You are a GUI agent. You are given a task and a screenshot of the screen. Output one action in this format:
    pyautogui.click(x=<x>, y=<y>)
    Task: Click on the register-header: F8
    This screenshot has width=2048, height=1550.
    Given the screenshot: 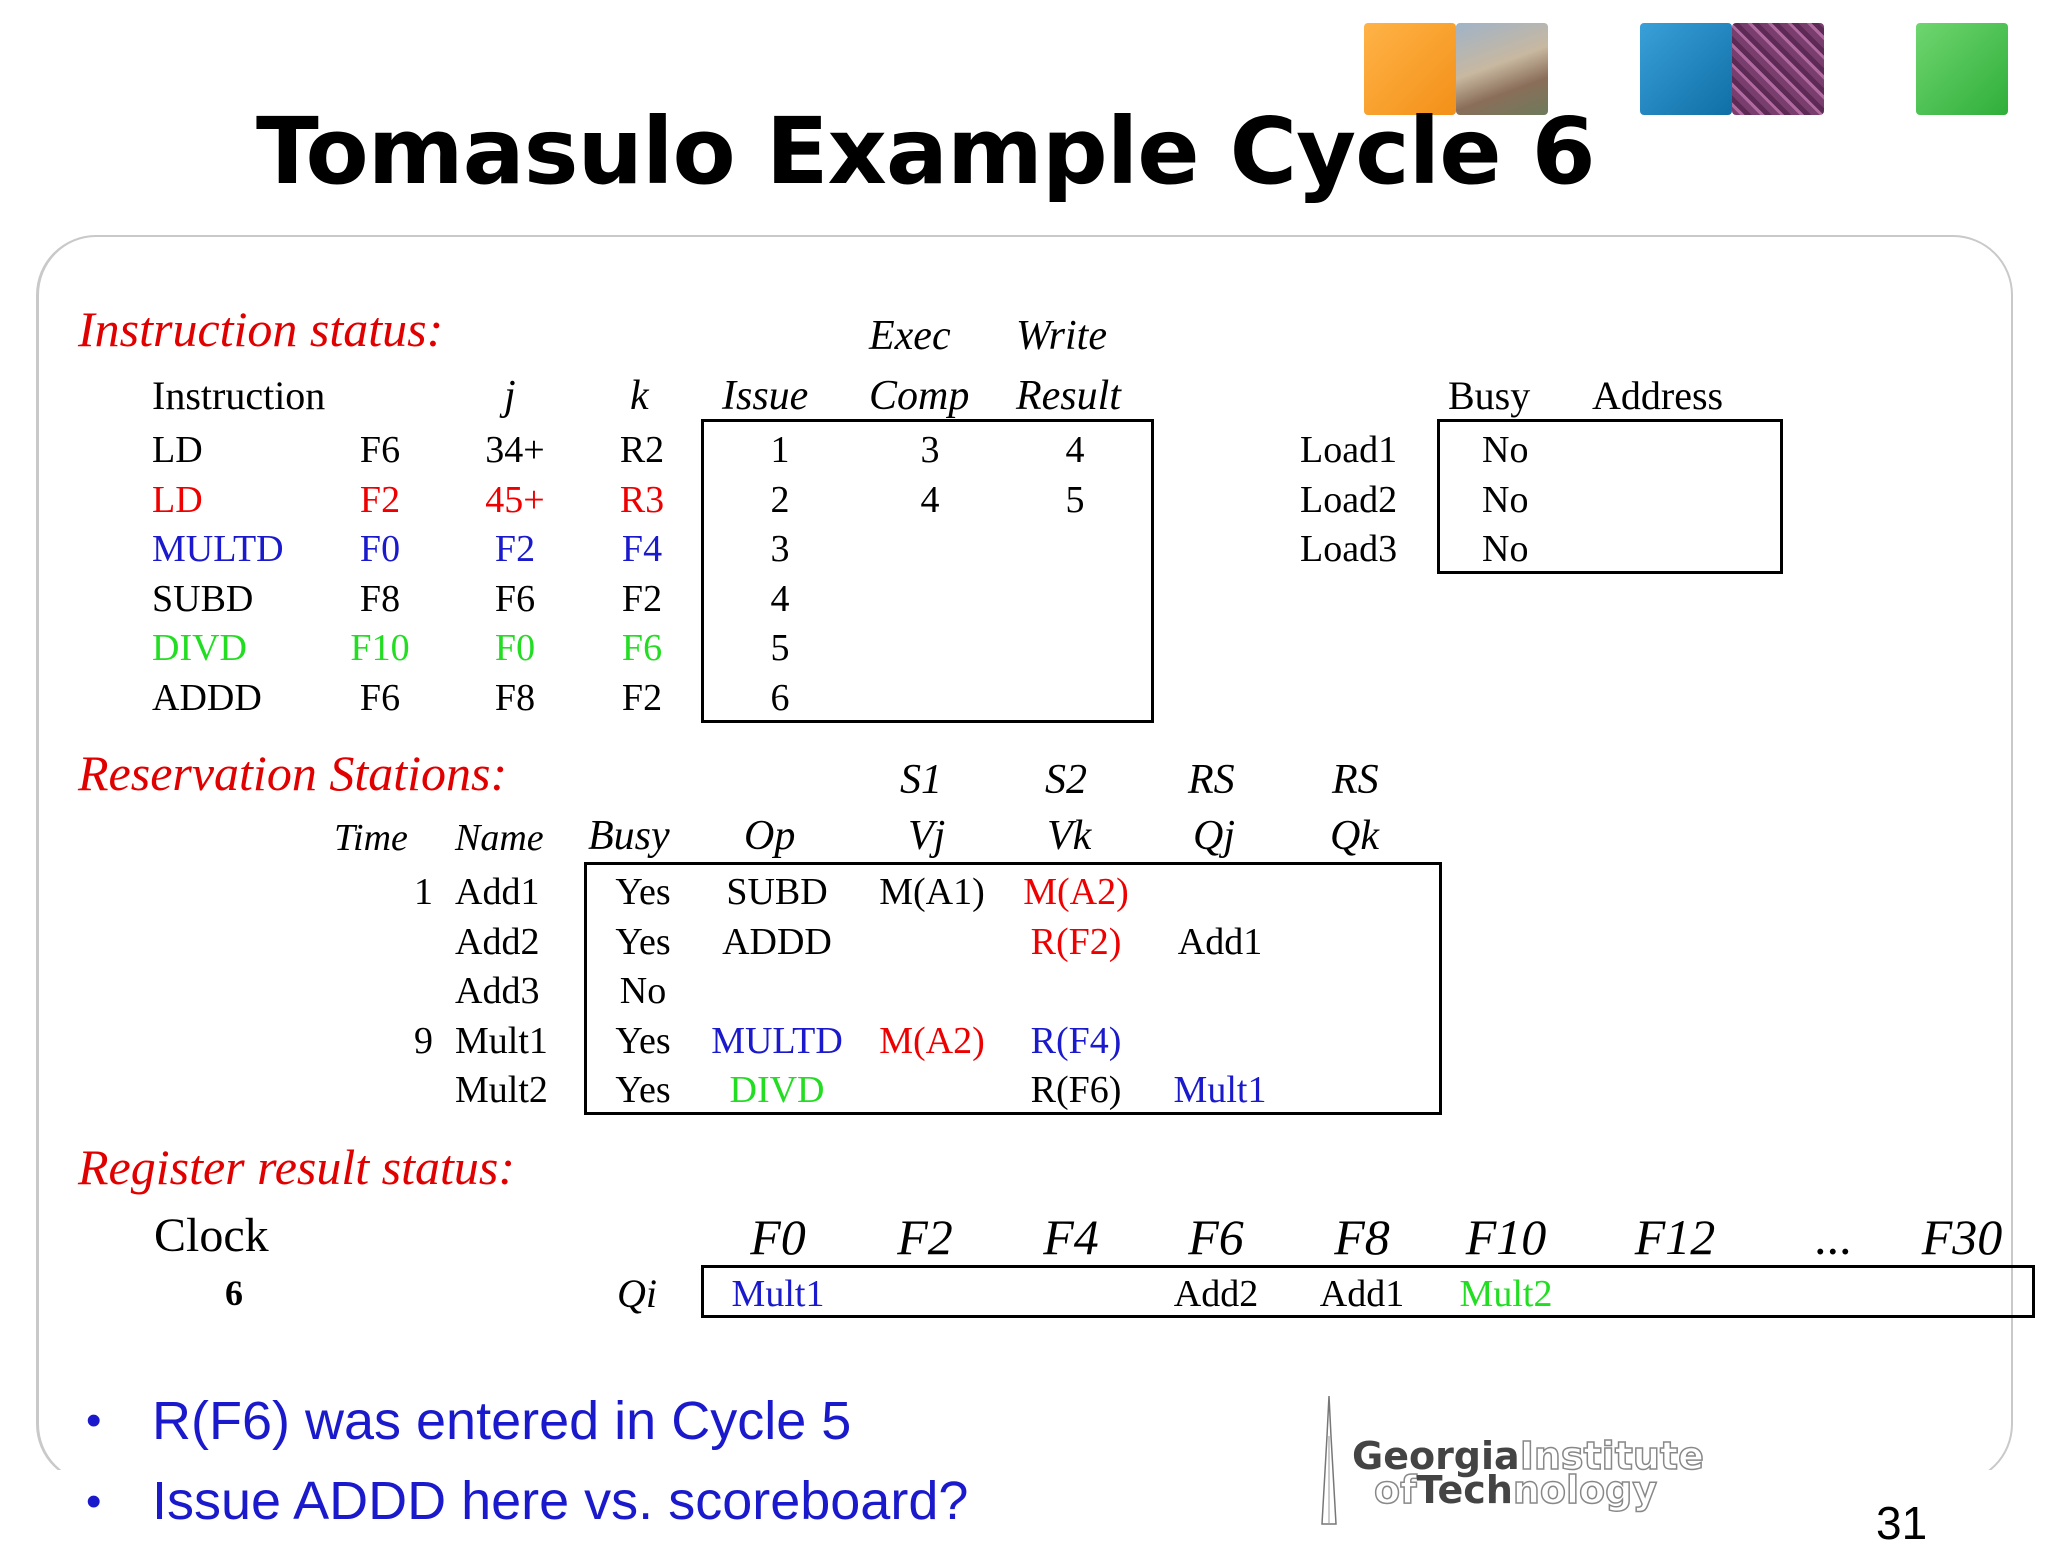 What is the action you would take?
    pyautogui.click(x=1362, y=1237)
    